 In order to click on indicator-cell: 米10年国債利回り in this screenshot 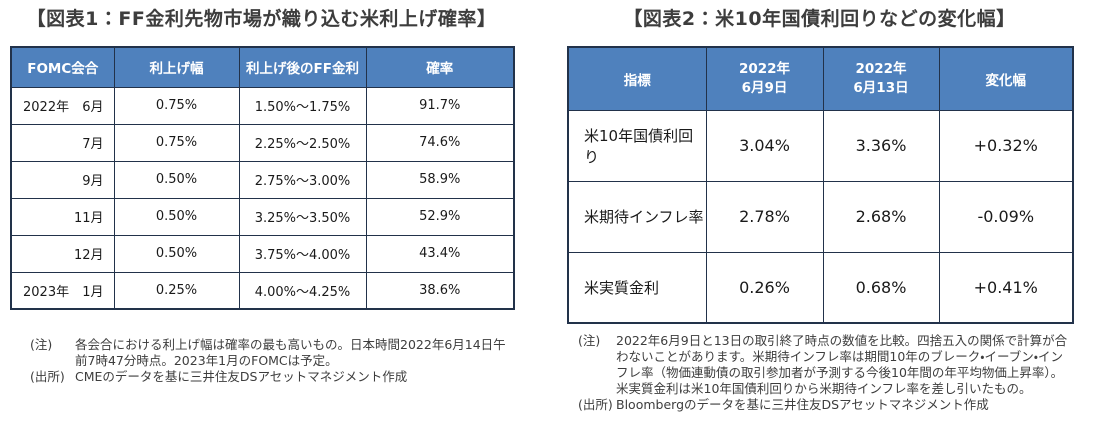, I will do `click(637, 145)`.